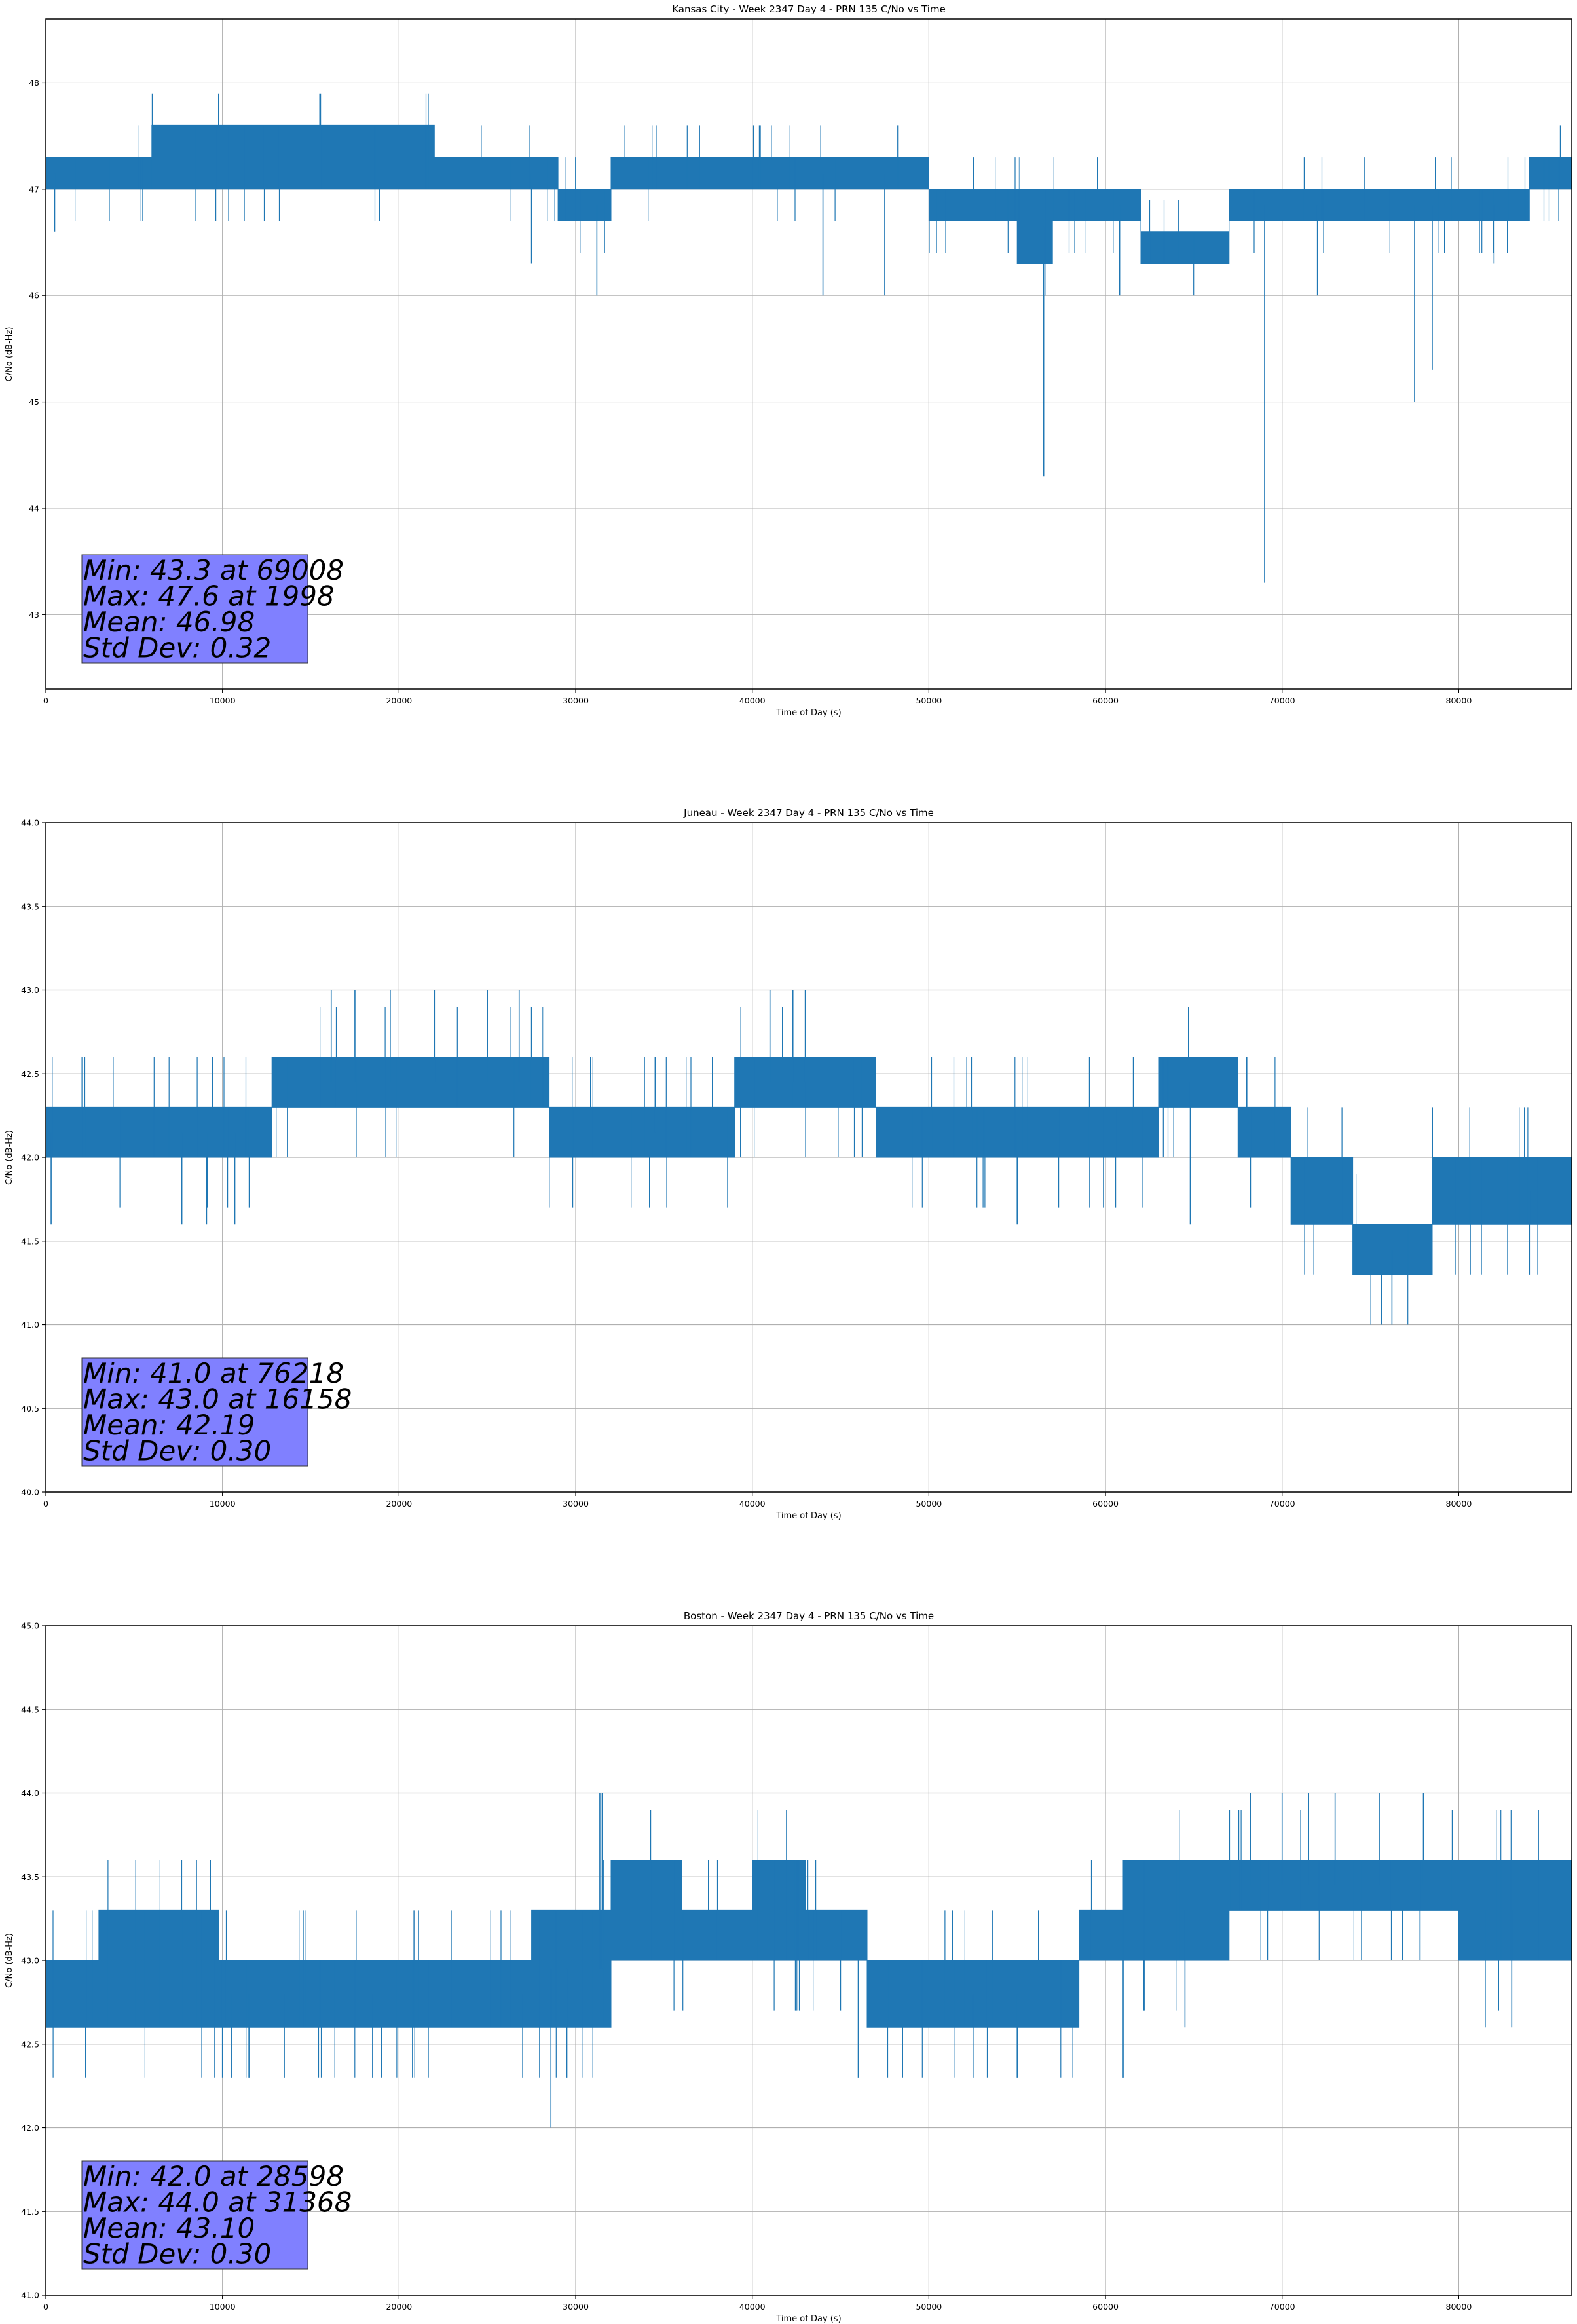 This screenshot has height=2324, width=1577. Describe the element at coordinates (34, 615) in the screenshot. I see `y-tick-label: 43` at that location.